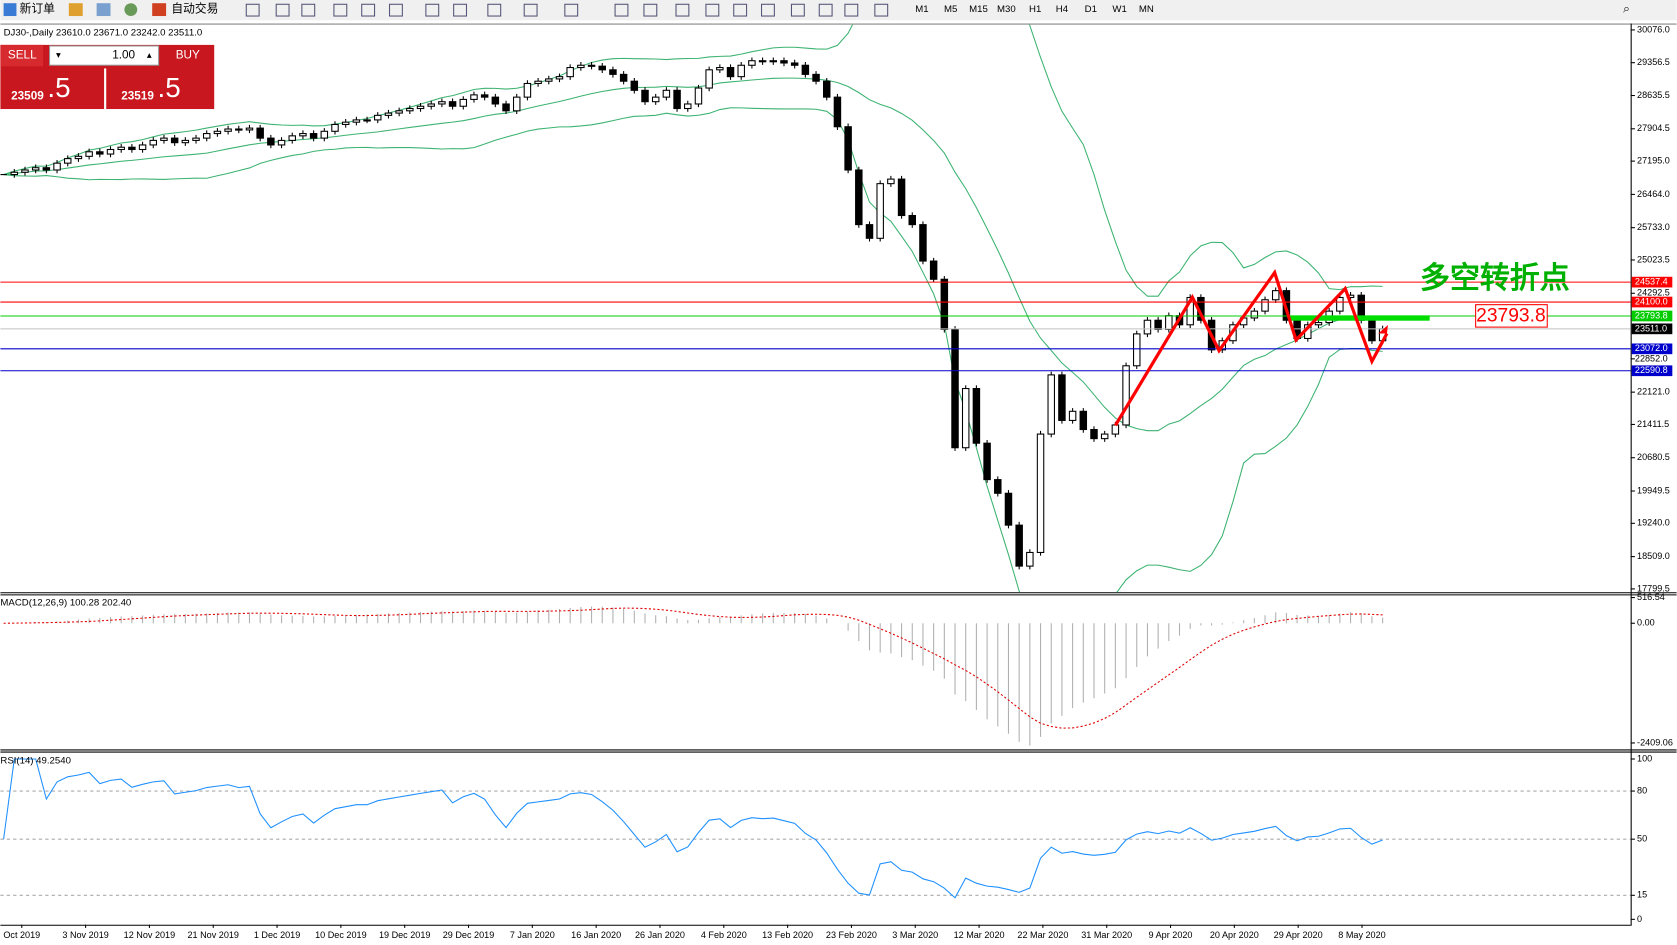 The height and width of the screenshot is (945, 1677). I want to click on price-level-label: 23072.0, so click(1651, 348).